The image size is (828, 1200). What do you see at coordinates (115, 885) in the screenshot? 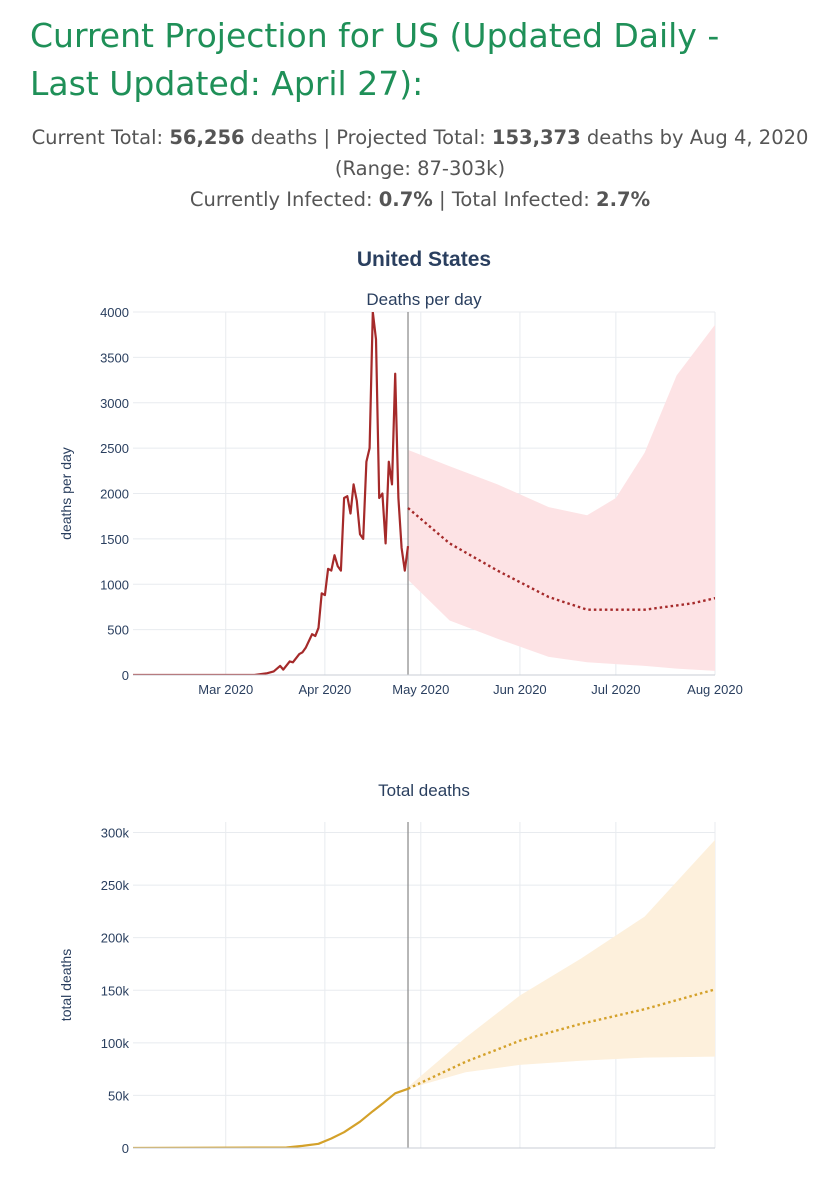
I see `y-tick-label: 250k` at bounding box center [115, 885].